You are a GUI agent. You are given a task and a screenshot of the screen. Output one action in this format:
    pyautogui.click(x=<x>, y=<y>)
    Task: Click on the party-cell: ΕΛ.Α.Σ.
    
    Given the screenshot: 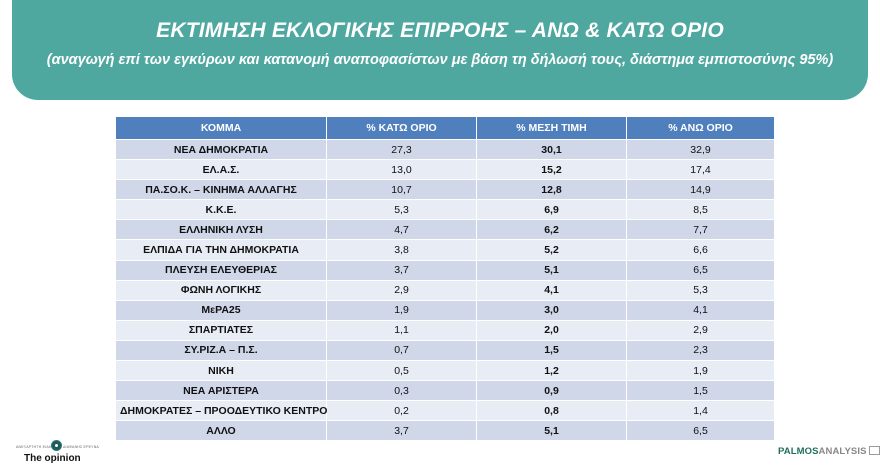 What is the action you would take?
    pyautogui.click(x=221, y=170)
    